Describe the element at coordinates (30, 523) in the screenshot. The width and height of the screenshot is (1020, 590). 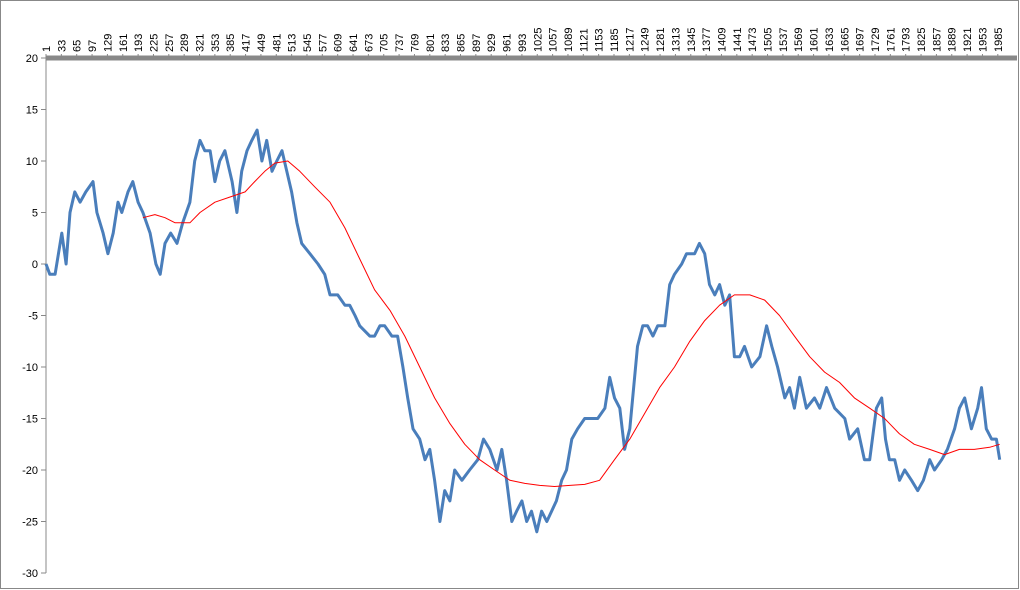
I see `y-tick-label: -25` at that location.